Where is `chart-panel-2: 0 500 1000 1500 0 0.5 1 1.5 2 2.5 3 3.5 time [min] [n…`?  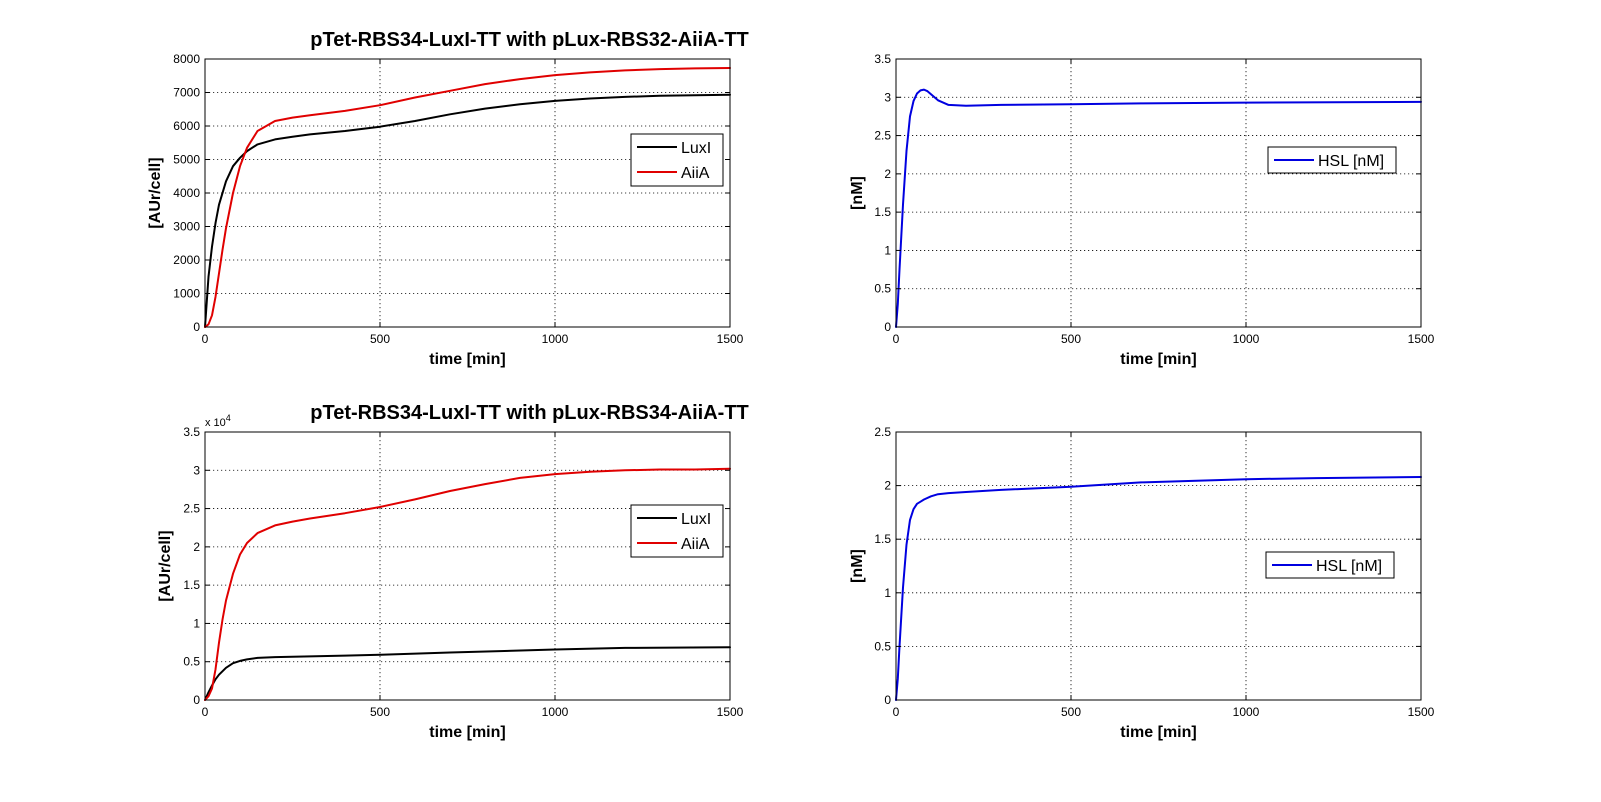 chart-panel-2: 0 500 1000 1500 0 0.5 1 1.5 2 2.5 3 3.5 time [min] [n… is located at coordinates (1142, 210).